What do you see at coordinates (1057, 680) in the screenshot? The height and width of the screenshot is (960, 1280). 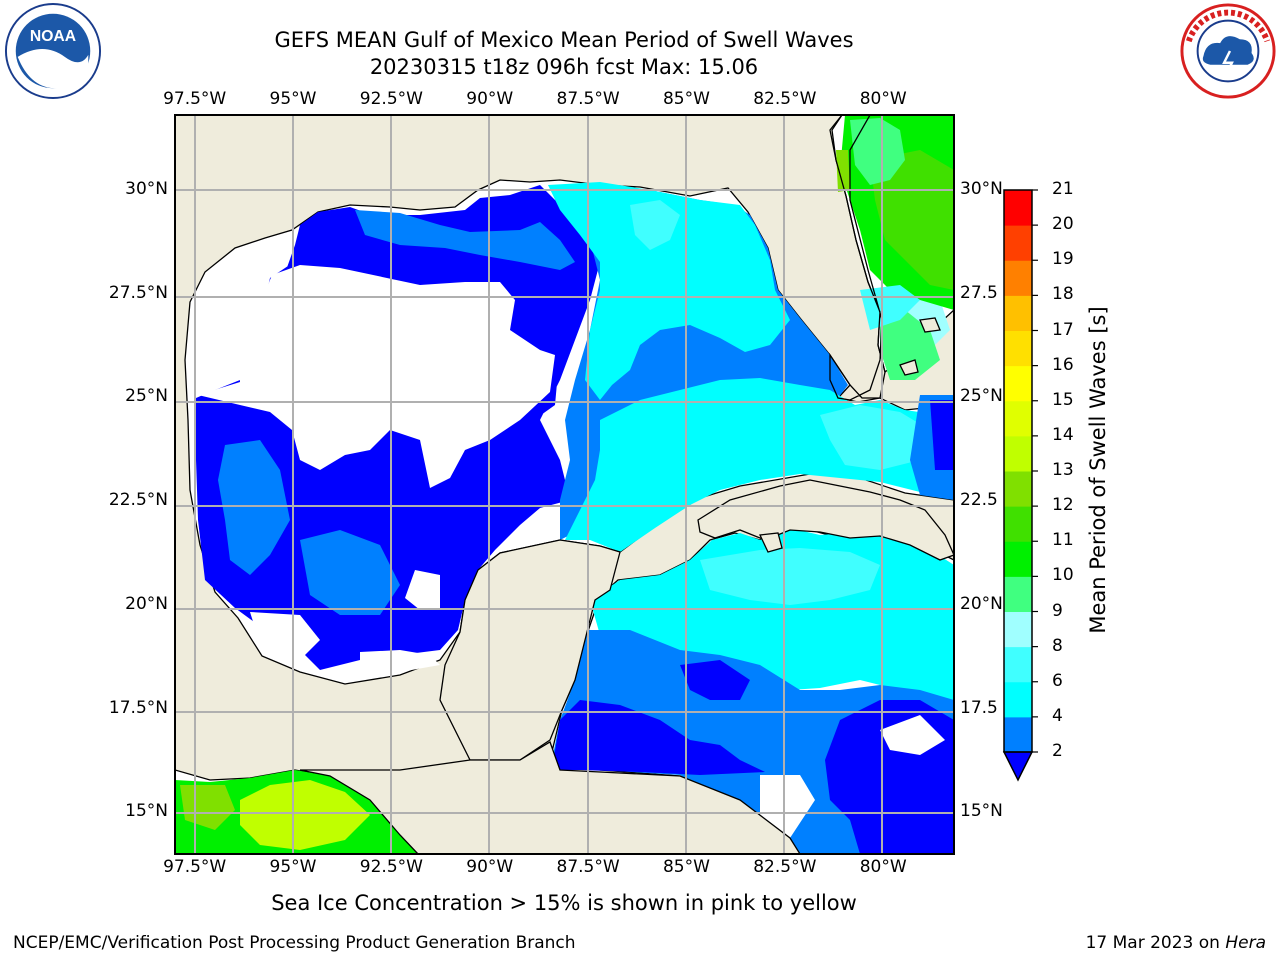 I see `colorbar-tick-label: 6` at bounding box center [1057, 680].